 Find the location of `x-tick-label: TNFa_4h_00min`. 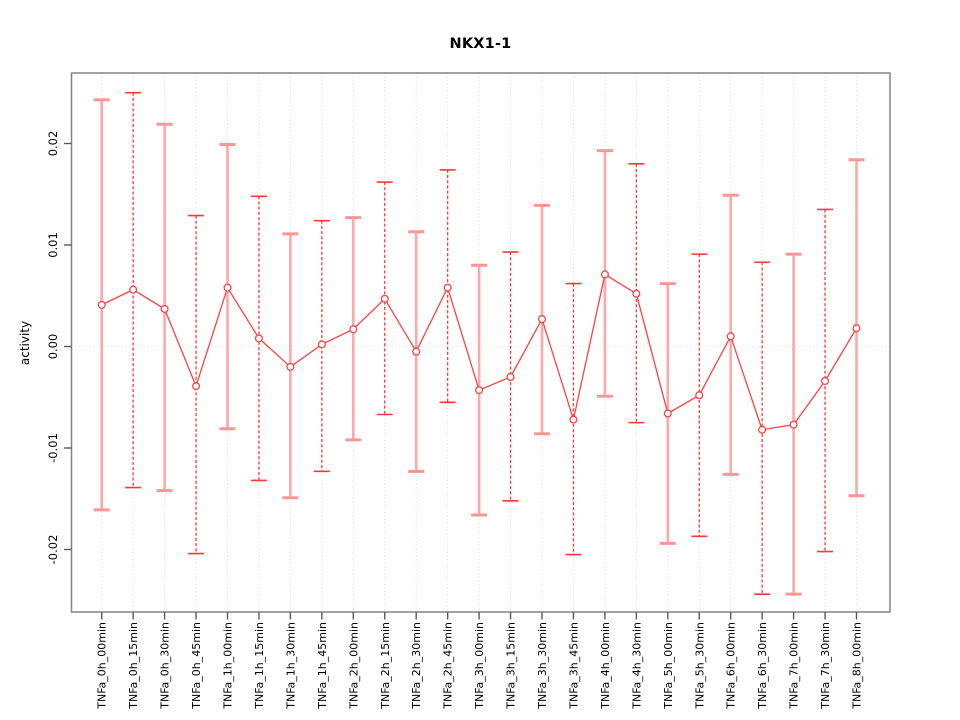

x-tick-label: TNFa_4h_00min is located at coordinates (605, 666).